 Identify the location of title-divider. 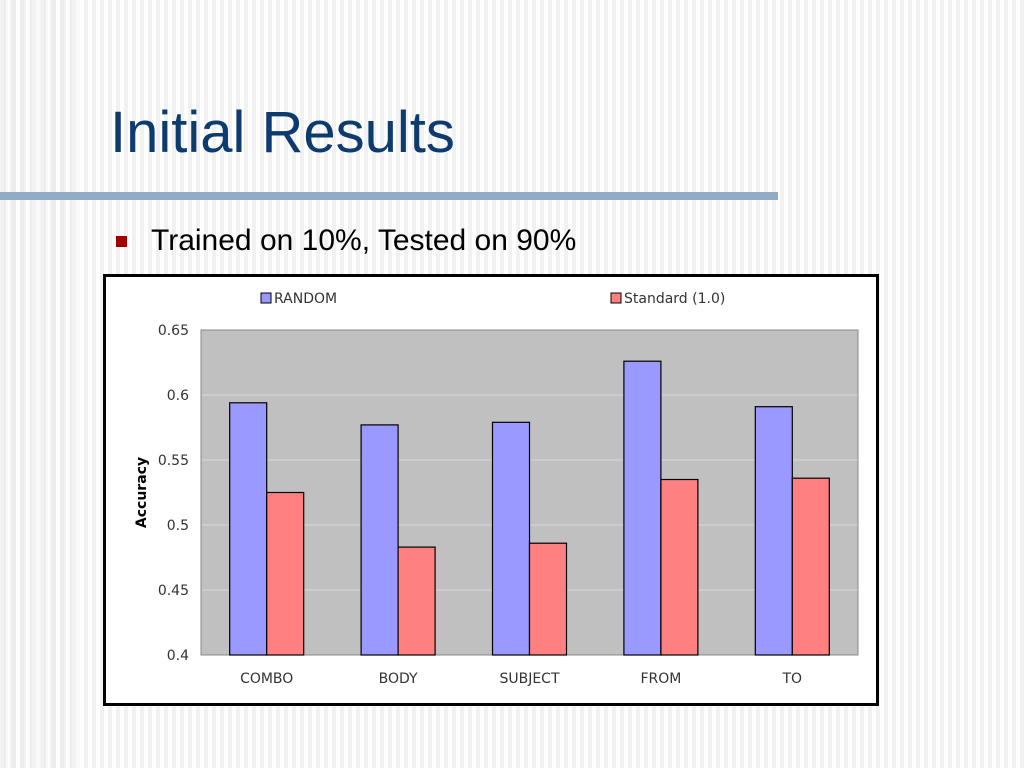
(389, 196).